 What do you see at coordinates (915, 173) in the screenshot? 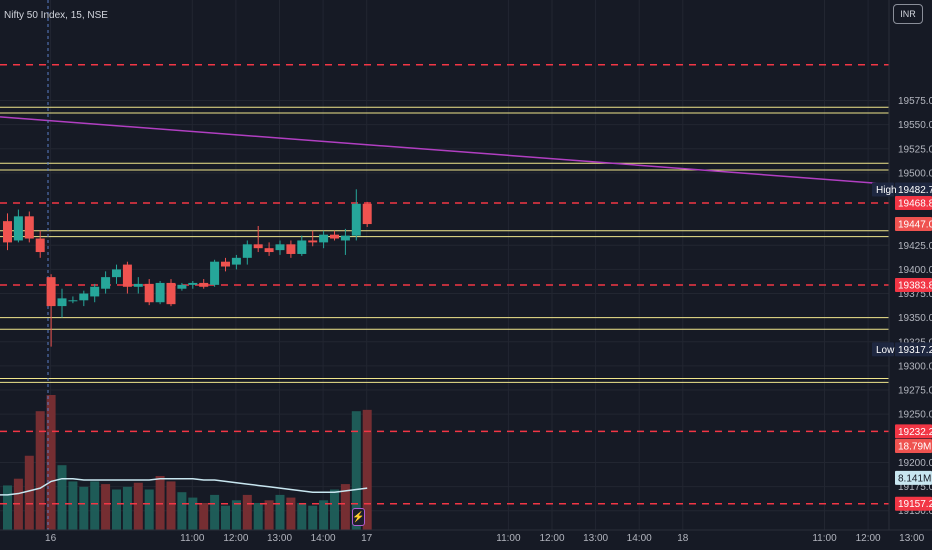
I see `price-tick-label: 19500.00` at bounding box center [915, 173].